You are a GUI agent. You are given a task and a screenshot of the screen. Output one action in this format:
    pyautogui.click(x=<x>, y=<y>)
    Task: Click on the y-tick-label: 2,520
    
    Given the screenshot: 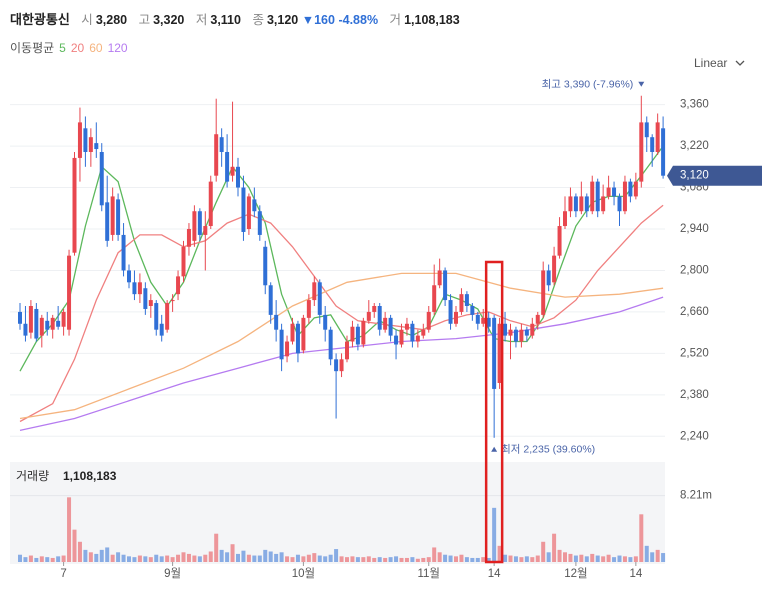 What is the action you would take?
    pyautogui.click(x=694, y=353)
    